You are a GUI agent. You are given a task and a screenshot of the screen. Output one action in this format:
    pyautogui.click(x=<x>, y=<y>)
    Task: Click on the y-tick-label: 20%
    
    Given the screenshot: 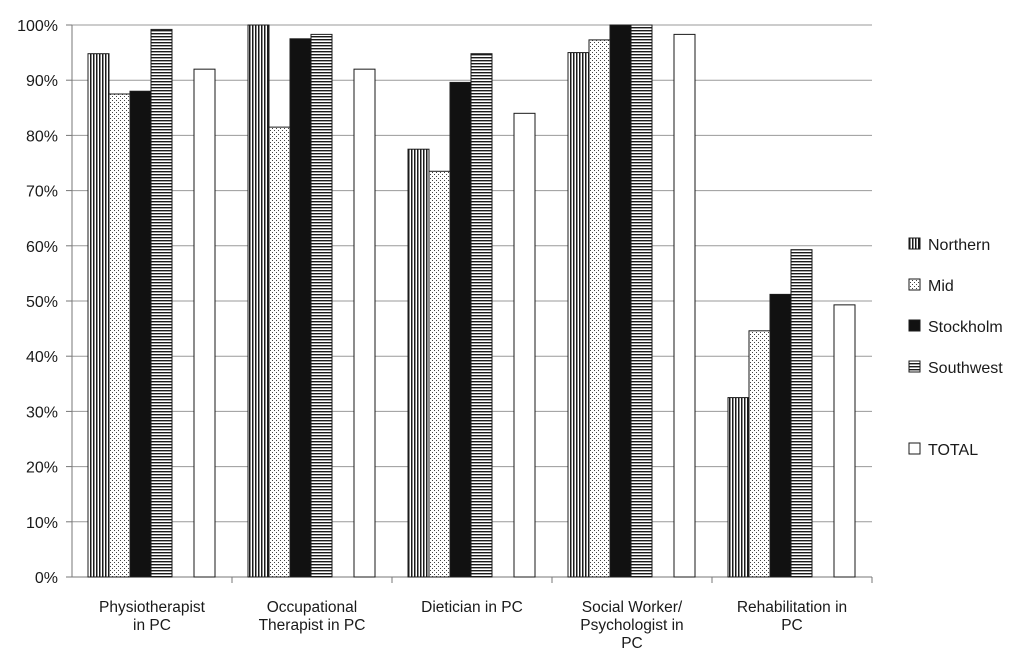 What is the action you would take?
    pyautogui.click(x=42, y=468)
    